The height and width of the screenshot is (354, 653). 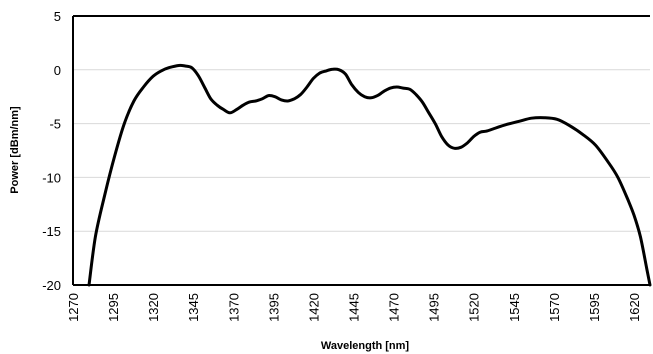 I want to click on x-tick-label: 1620, so click(x=634, y=307).